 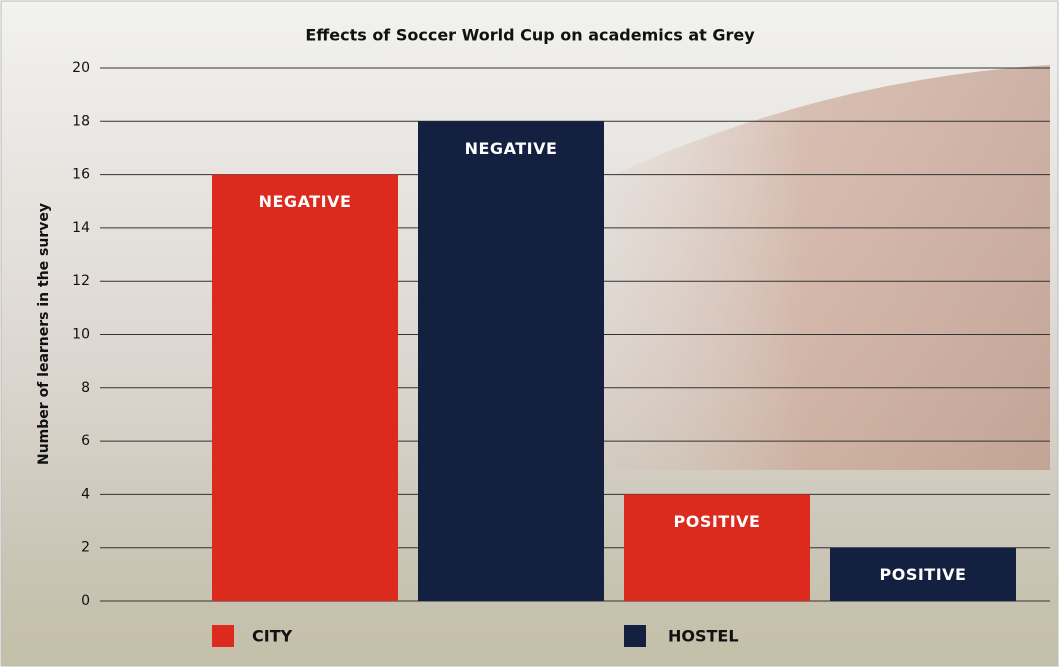 What do you see at coordinates (85, 441) in the screenshot?
I see `y-tick-label: 6` at bounding box center [85, 441].